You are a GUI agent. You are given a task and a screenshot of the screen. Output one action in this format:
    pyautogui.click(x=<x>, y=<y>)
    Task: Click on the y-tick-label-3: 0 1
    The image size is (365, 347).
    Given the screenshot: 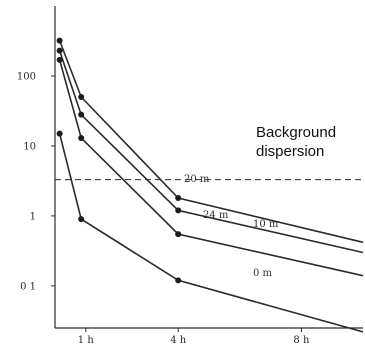 What is the action you would take?
    pyautogui.click(x=28, y=286)
    